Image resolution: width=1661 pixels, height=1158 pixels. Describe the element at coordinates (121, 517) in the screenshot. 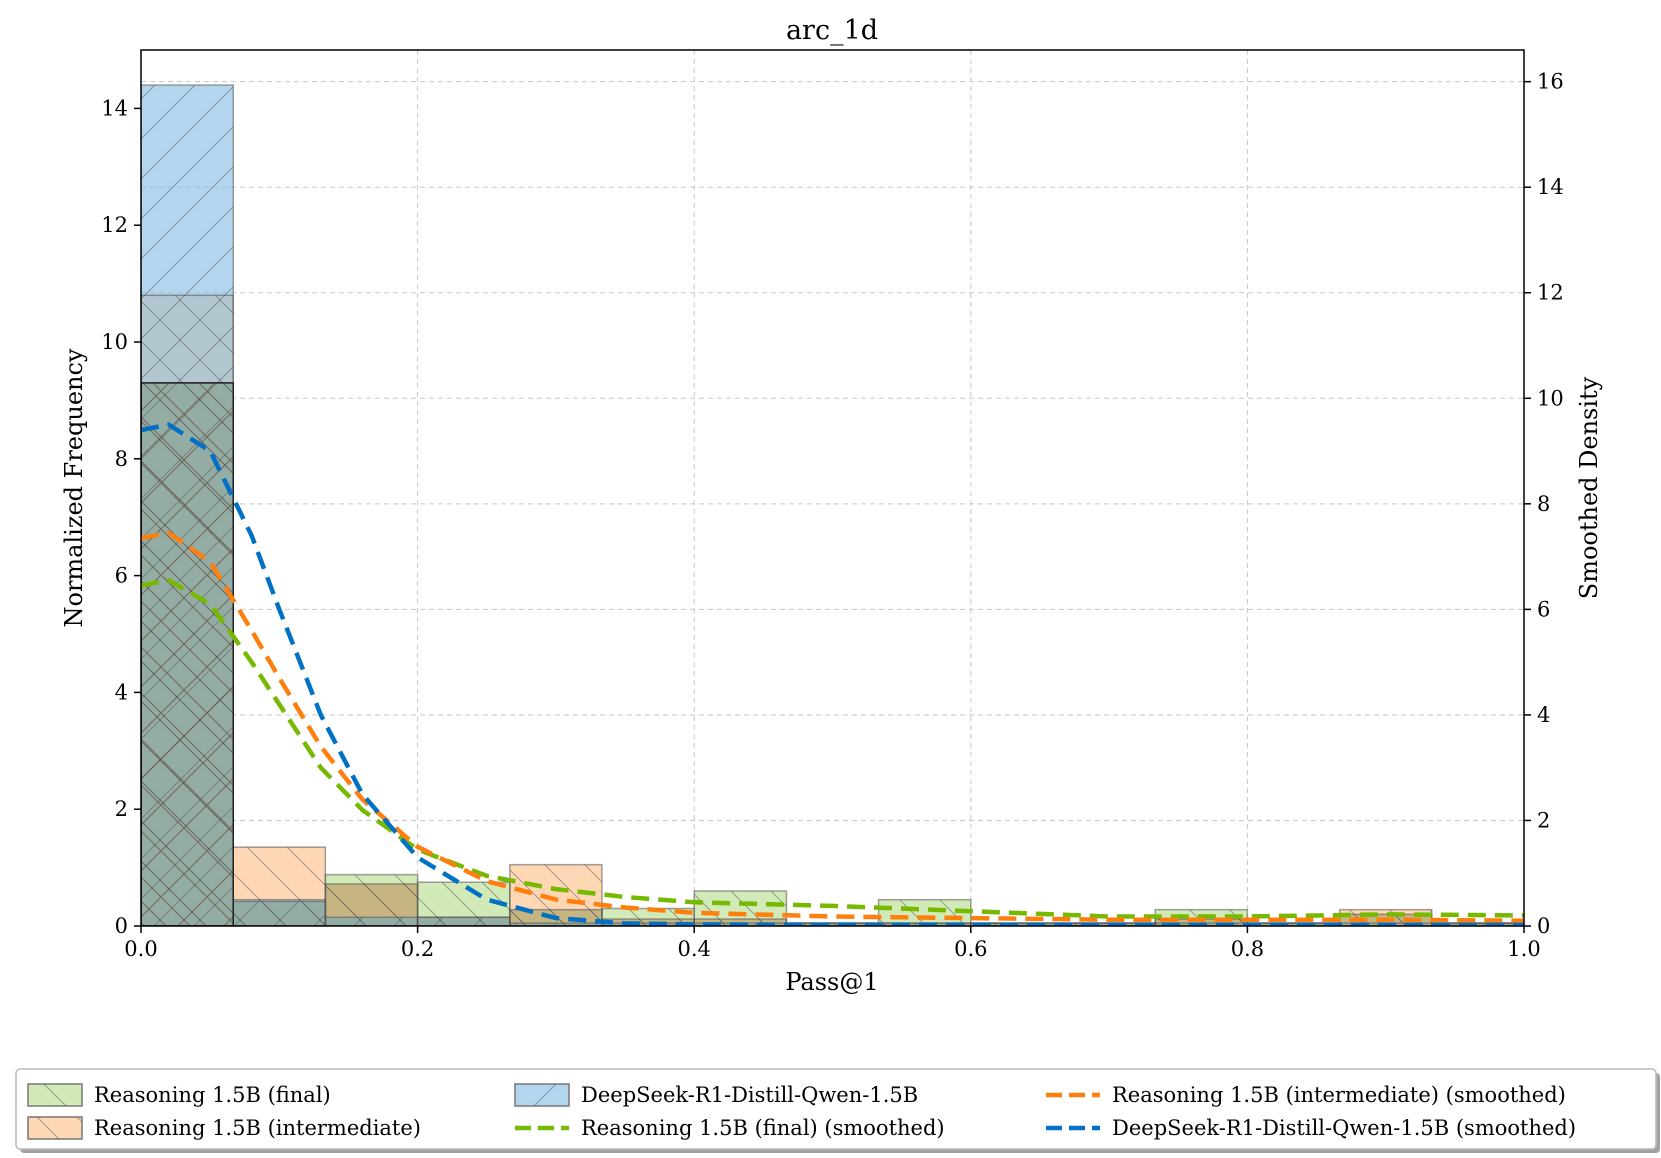

I see `y-axis-ticks: 0 2 4 6 8 10 12 14` at that location.